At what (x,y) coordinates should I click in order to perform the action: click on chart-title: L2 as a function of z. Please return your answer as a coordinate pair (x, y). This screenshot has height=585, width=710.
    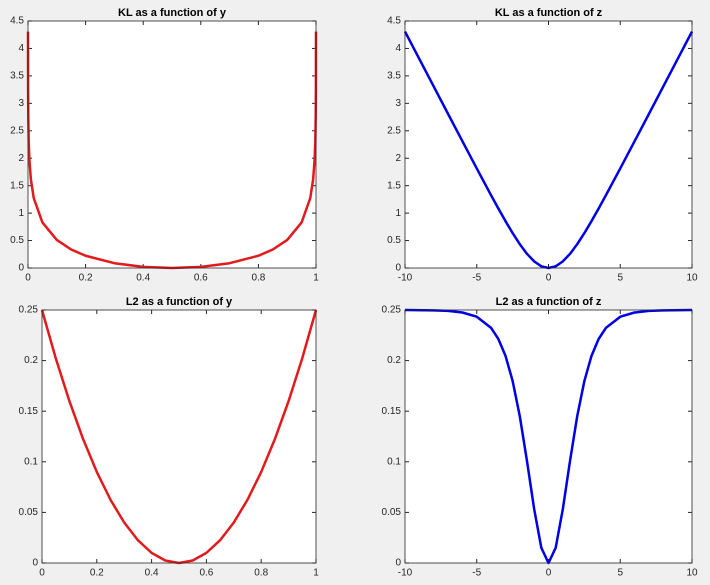
    Looking at the image, I should click on (549, 302).